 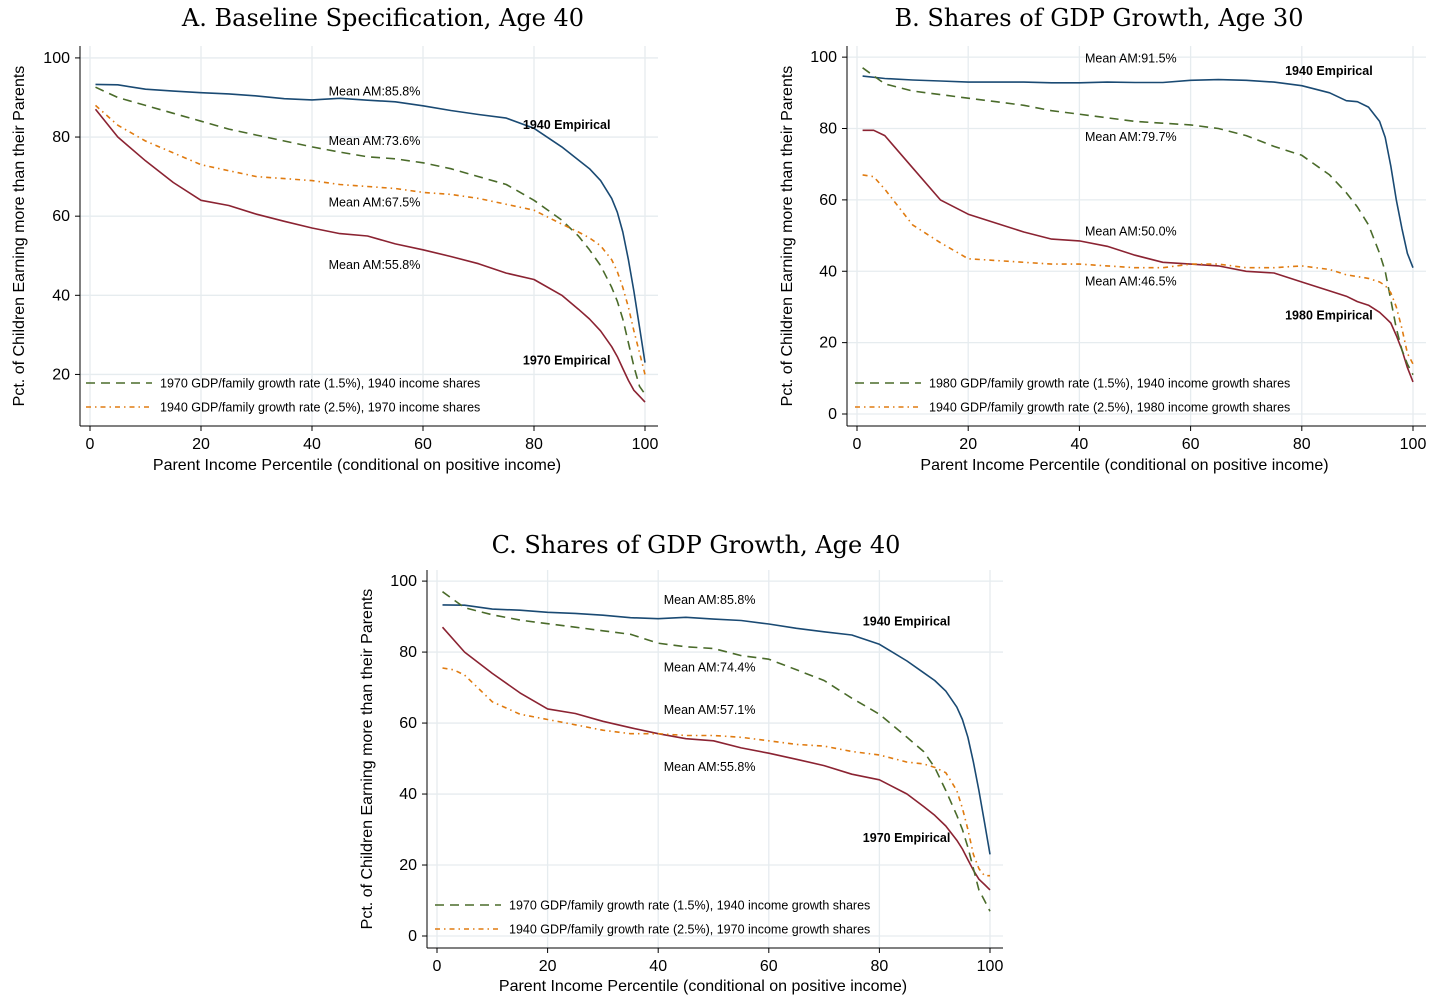 What do you see at coordinates (696, 545) in the screenshot?
I see `chart-title: C. Shares of GDP Growth, Age 40` at bounding box center [696, 545].